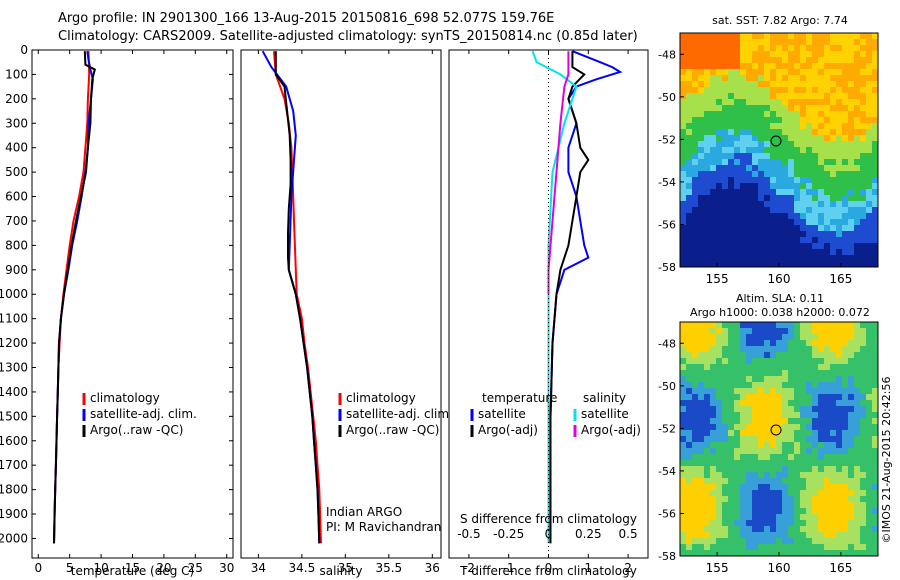 This screenshot has width=900, height=580. I want to click on temperature-ytick-label: 1300, so click(14, 368).